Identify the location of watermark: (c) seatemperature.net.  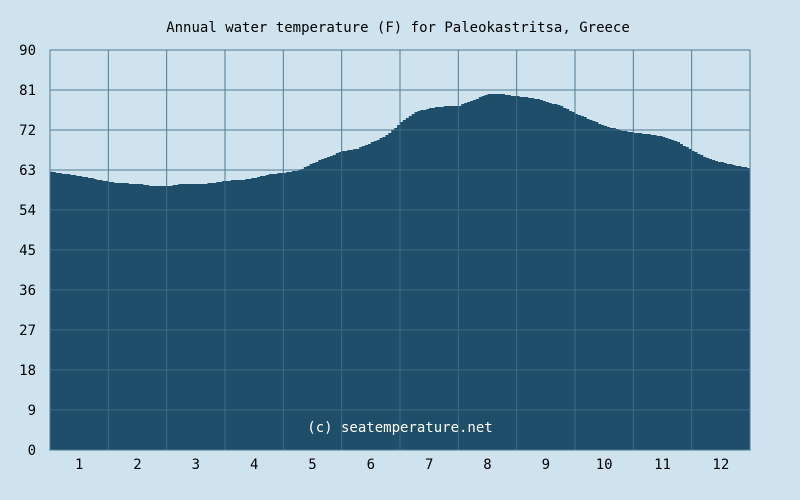
(399, 428).